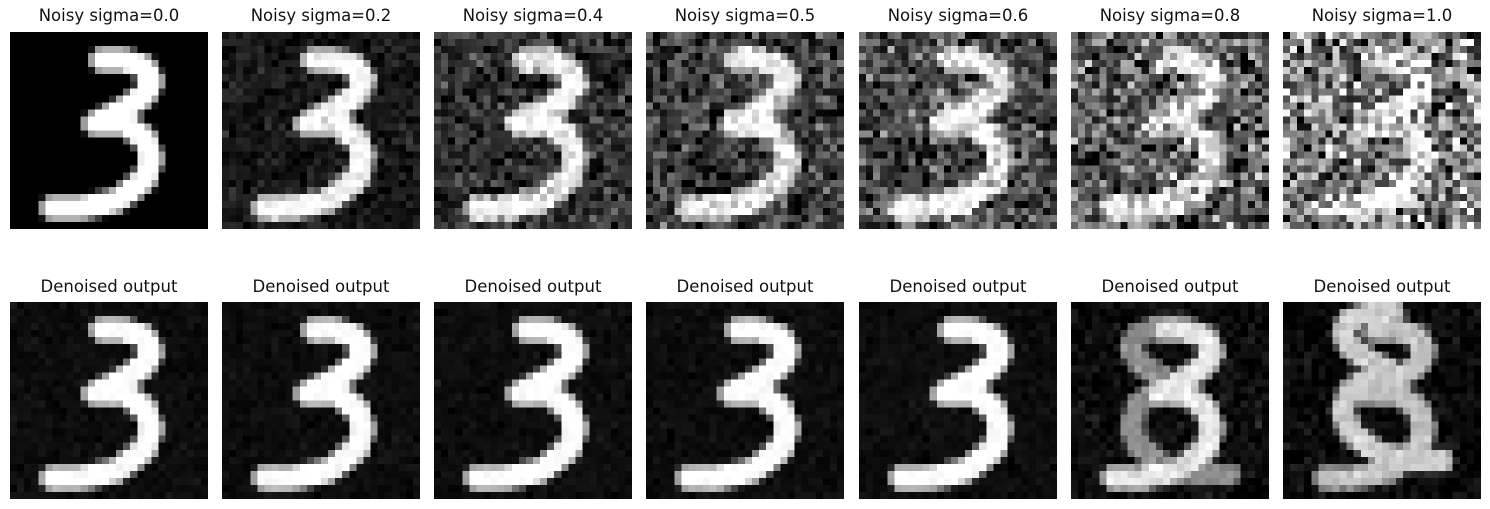 Image resolution: width=1490 pixels, height=509 pixels. I want to click on panel-title: Noisy sigma=0.6, so click(958, 15).